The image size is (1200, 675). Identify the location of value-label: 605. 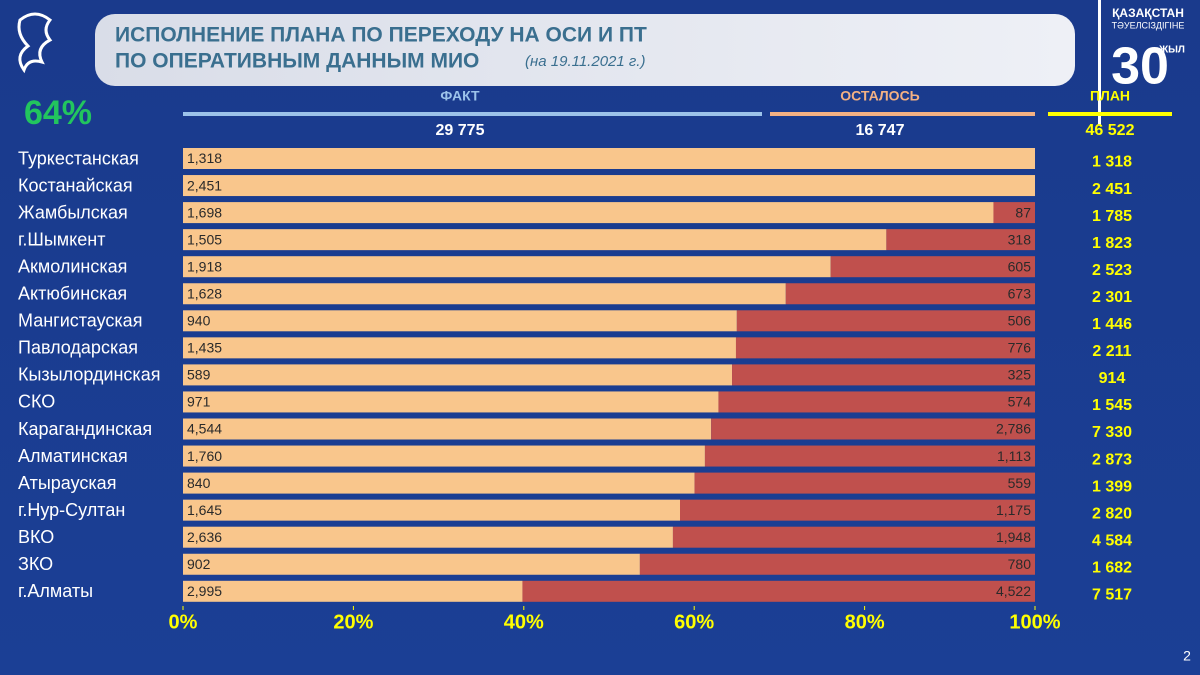
(1020, 266).